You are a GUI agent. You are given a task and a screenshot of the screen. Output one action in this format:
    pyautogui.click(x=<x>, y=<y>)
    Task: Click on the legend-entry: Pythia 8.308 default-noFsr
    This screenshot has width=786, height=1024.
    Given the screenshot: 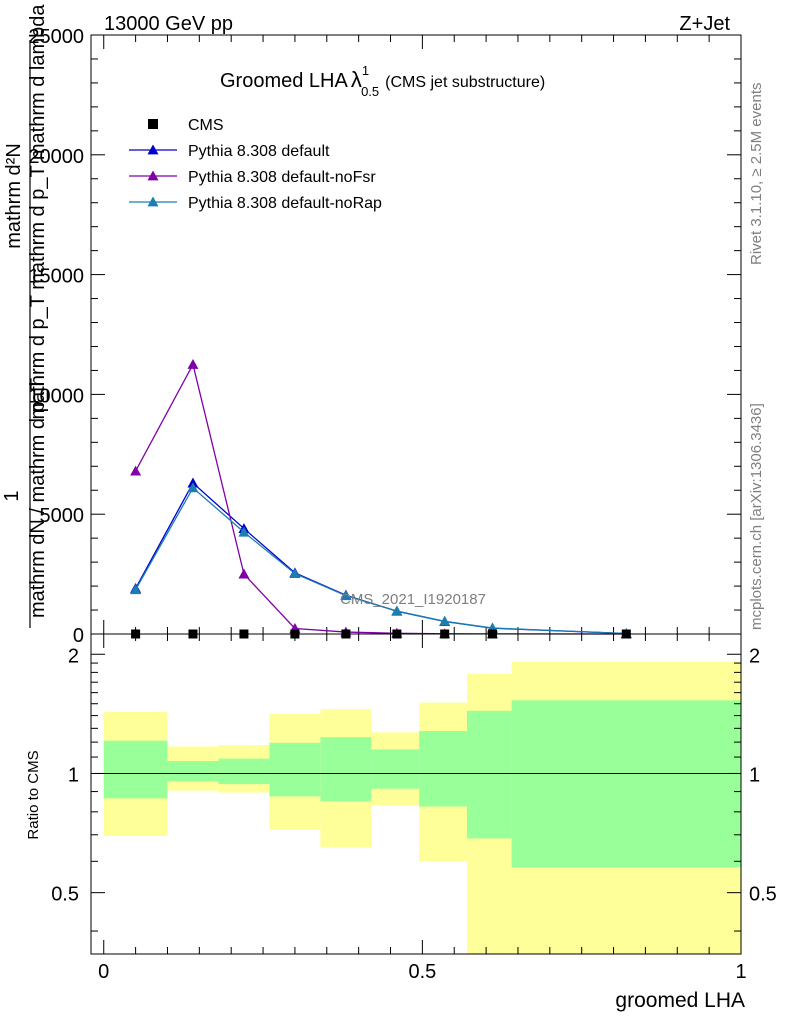 What is the action you would take?
    pyautogui.click(x=252, y=177)
    